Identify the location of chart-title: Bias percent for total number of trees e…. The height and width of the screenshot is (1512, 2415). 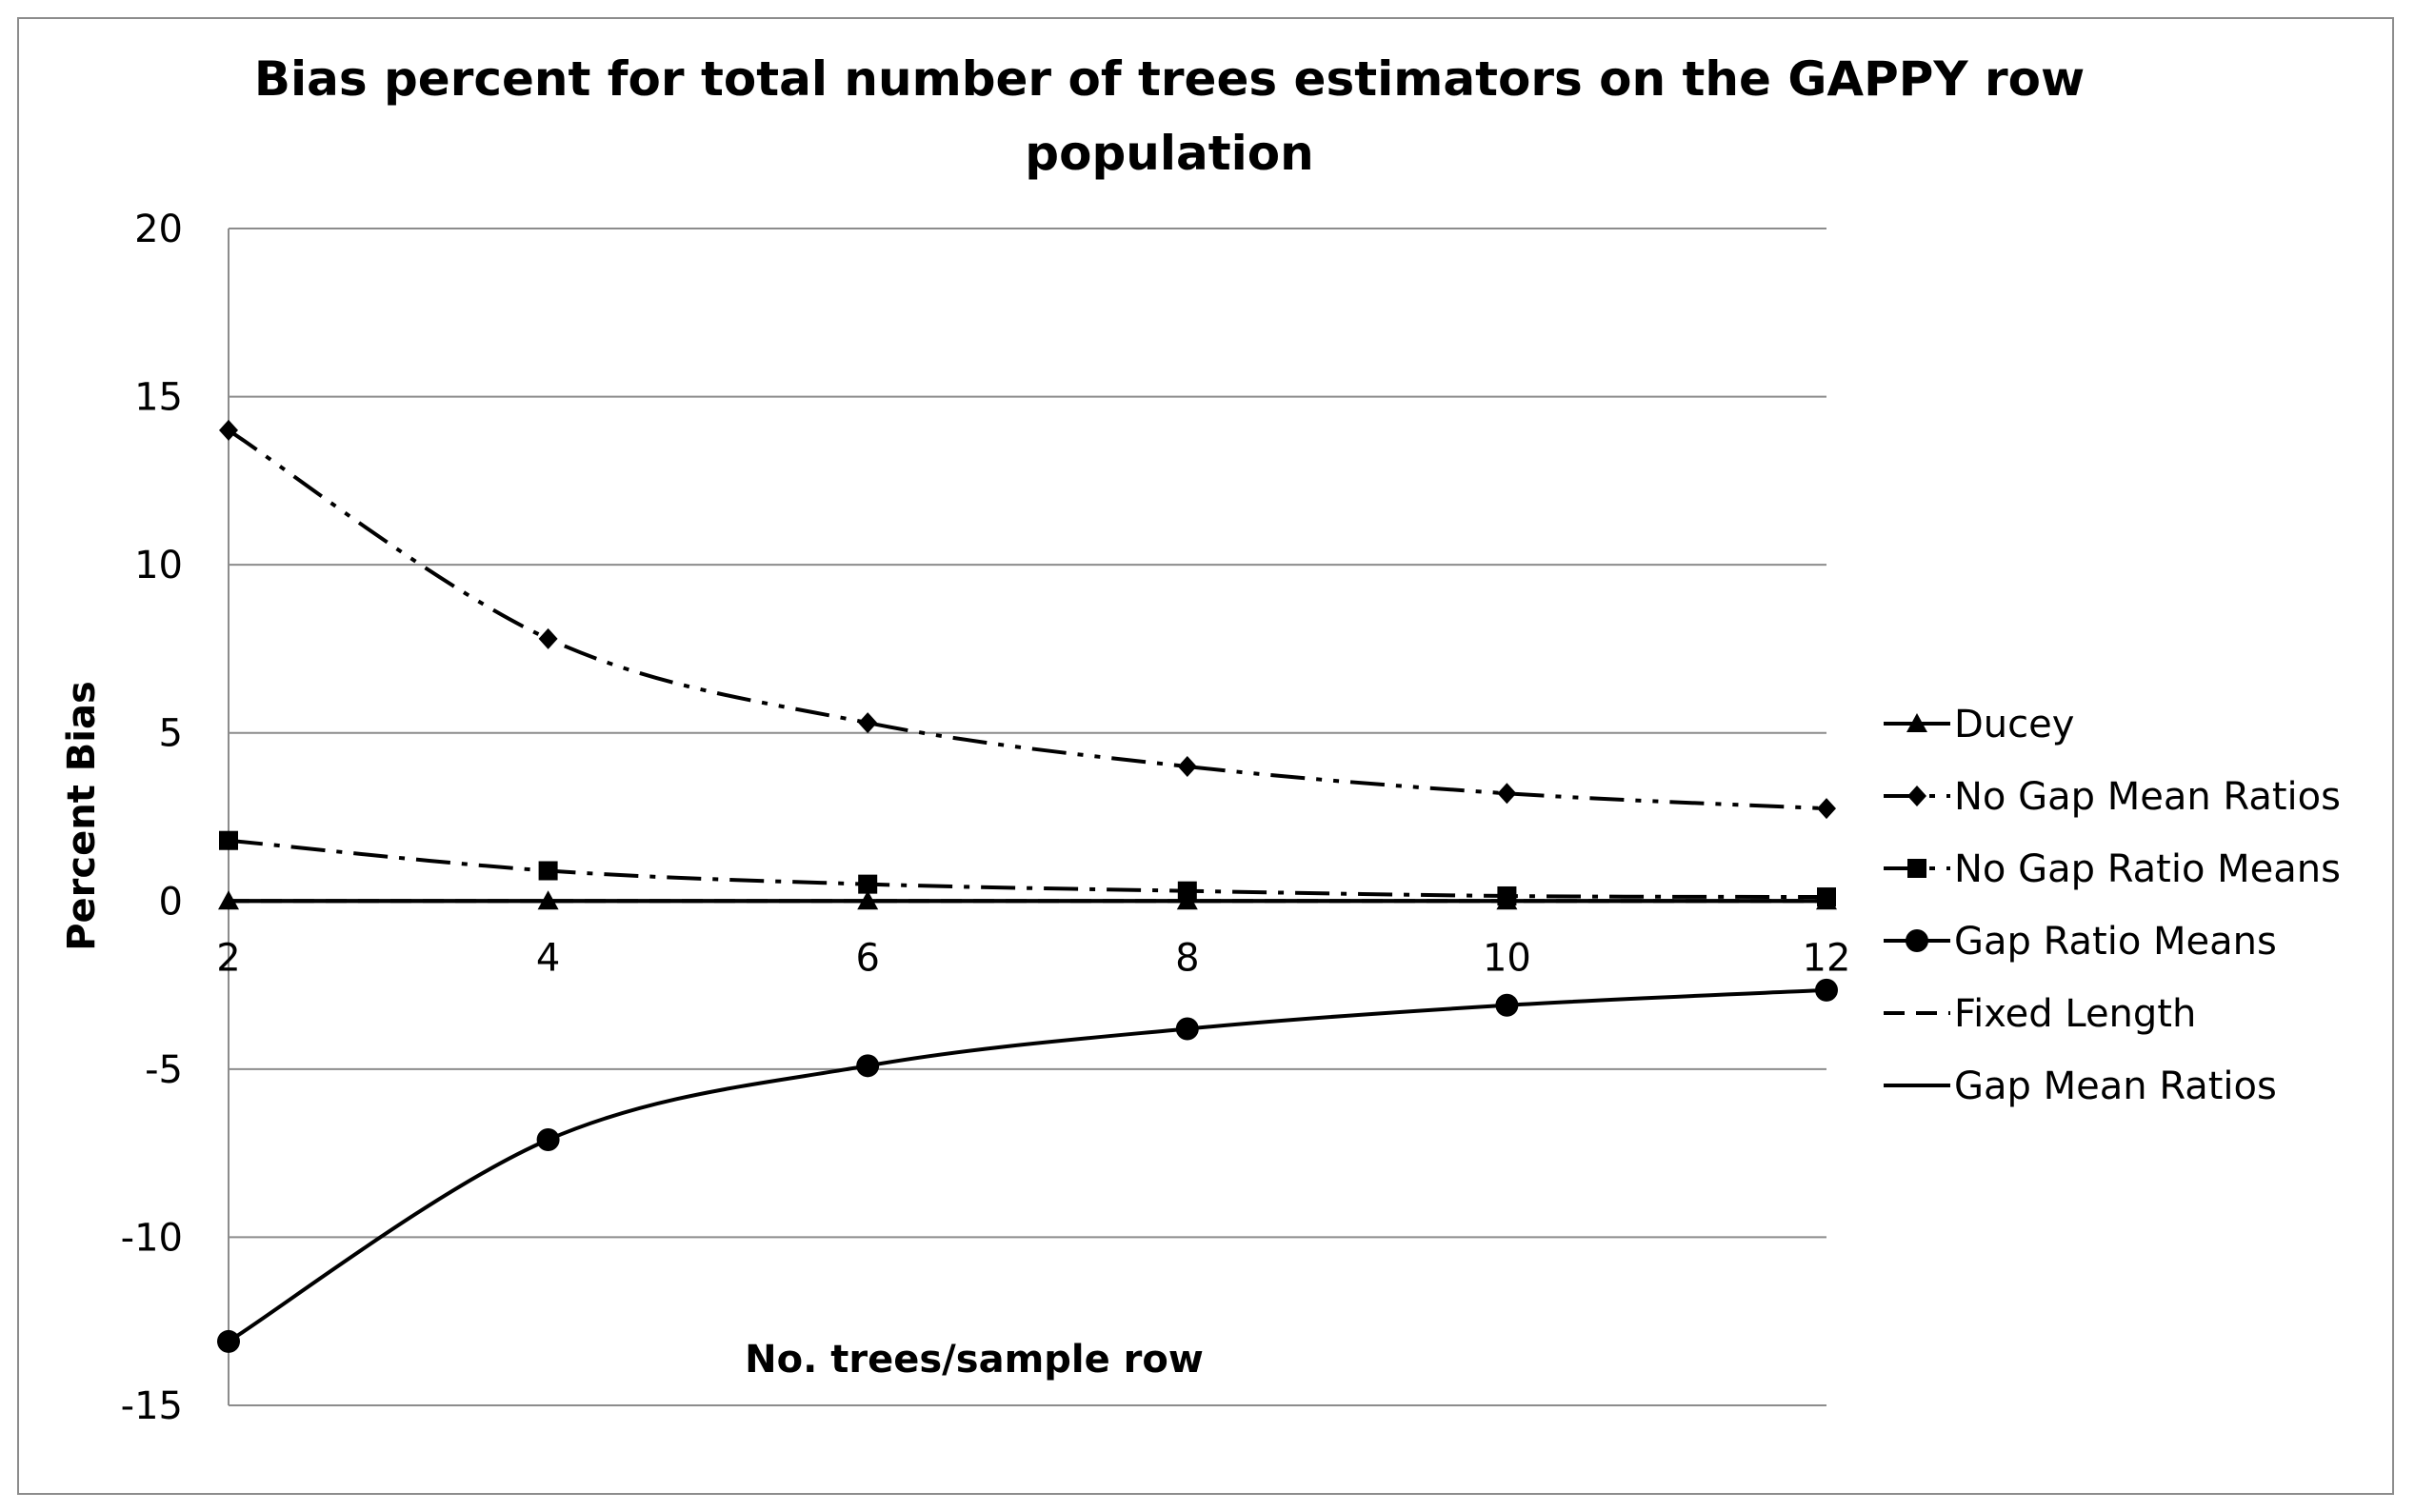
(1169, 116).